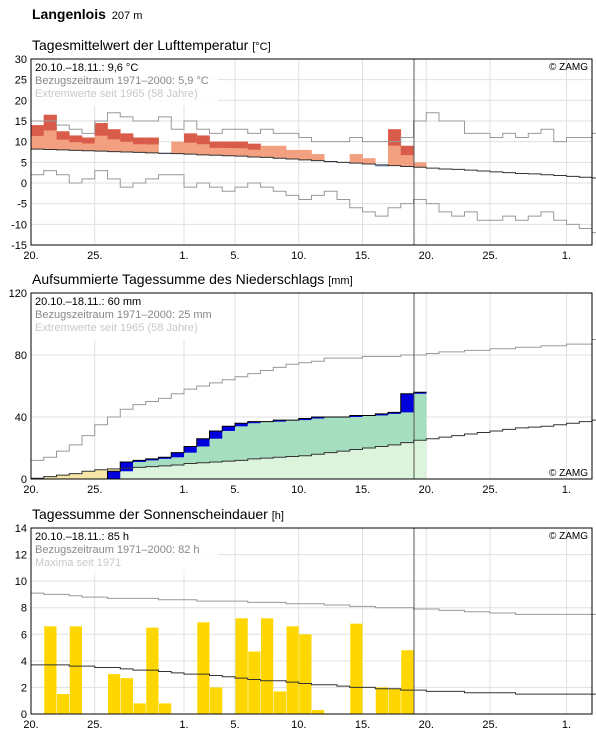 This screenshot has height=735, width=596. Describe the element at coordinates (21, 418) in the screenshot. I see `y-tick-label: 40` at that location.